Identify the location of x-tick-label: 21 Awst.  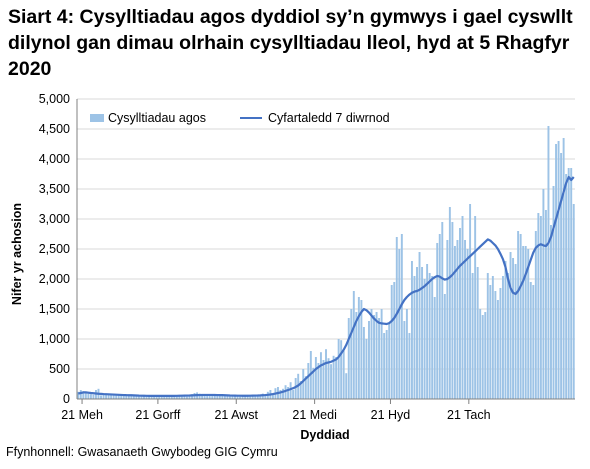
(236, 415).